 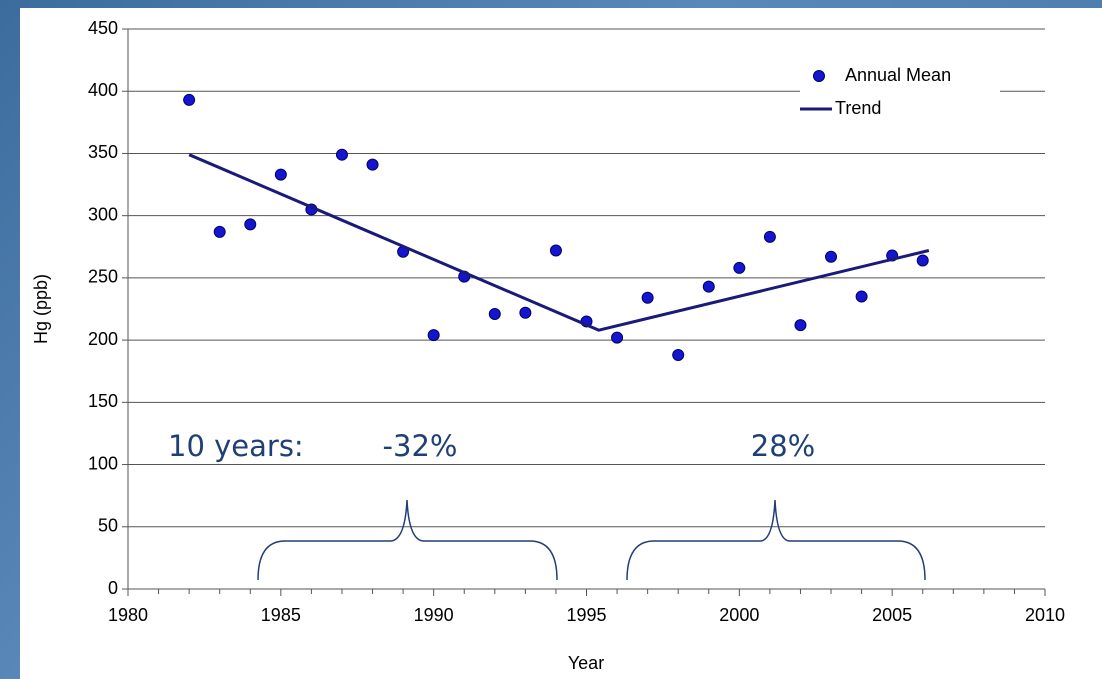 I want to click on y-tick-label: 400, so click(x=103, y=90).